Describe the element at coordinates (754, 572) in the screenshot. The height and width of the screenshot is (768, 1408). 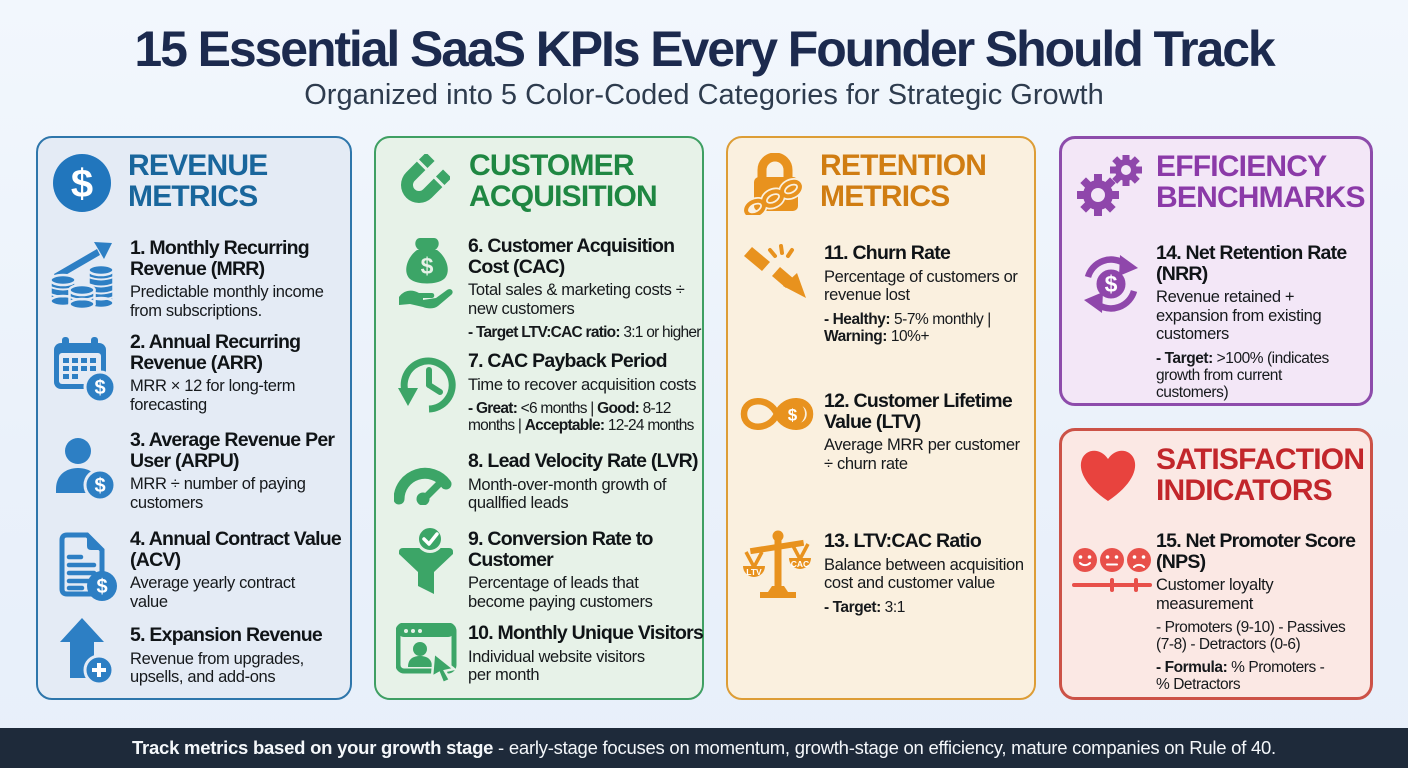
I see `svg-text: LTV` at that location.